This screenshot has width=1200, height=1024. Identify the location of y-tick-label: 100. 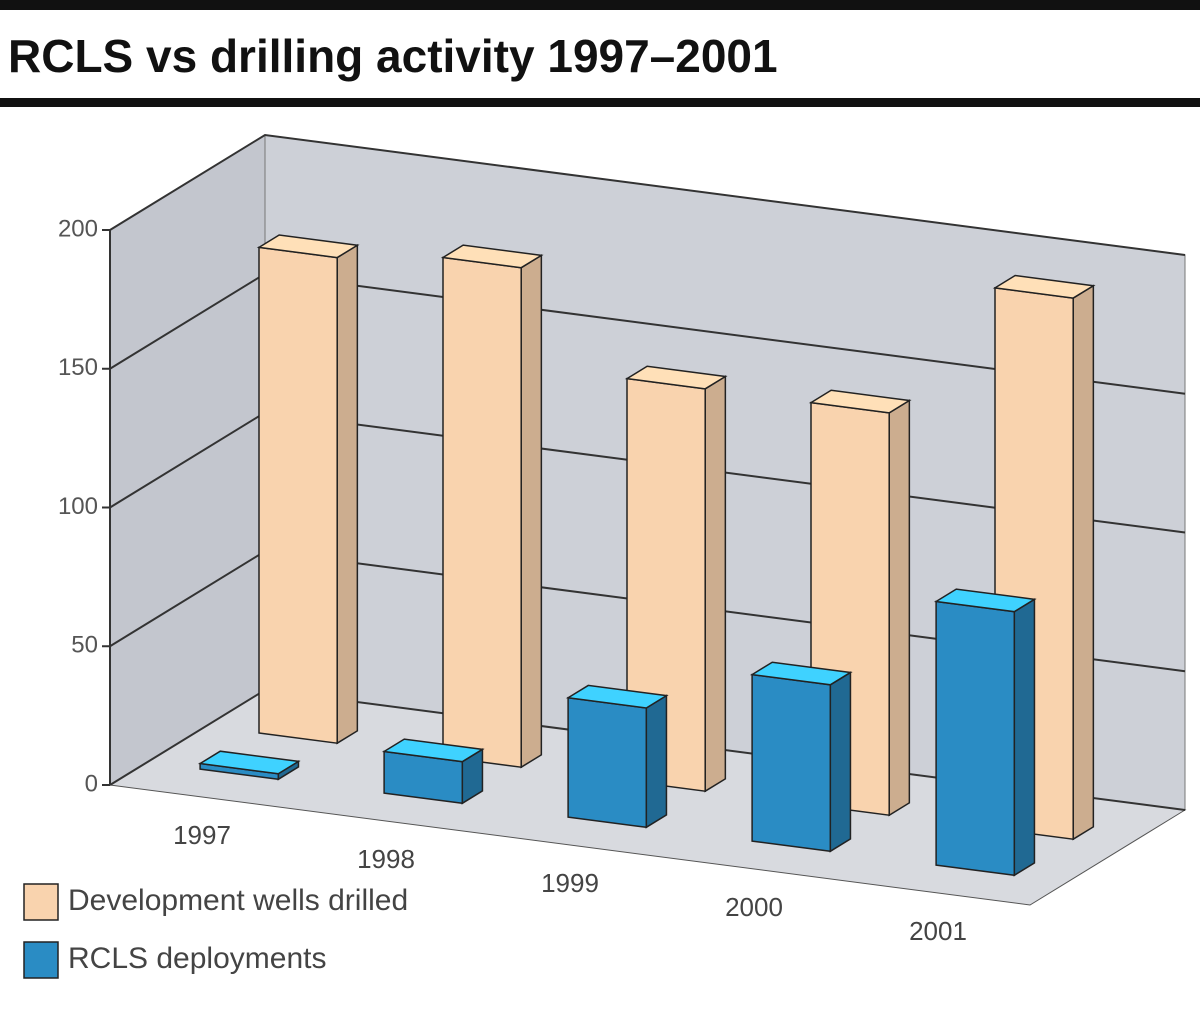
(78, 506).